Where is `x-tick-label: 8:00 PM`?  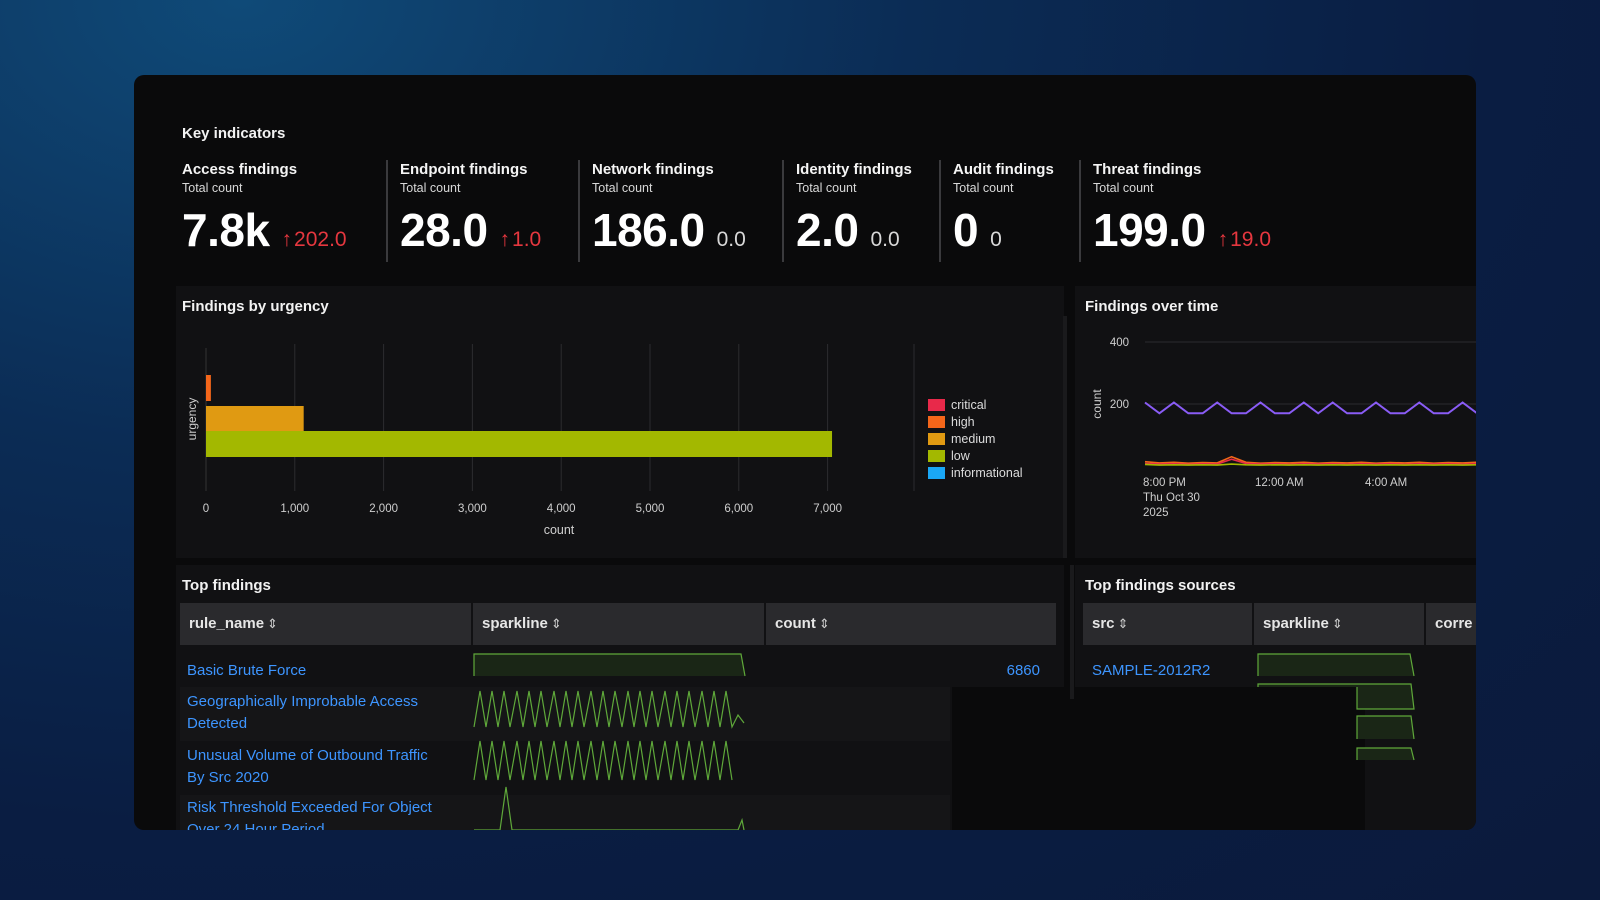
x-tick-label: 8:00 PM is located at coordinates (1164, 483).